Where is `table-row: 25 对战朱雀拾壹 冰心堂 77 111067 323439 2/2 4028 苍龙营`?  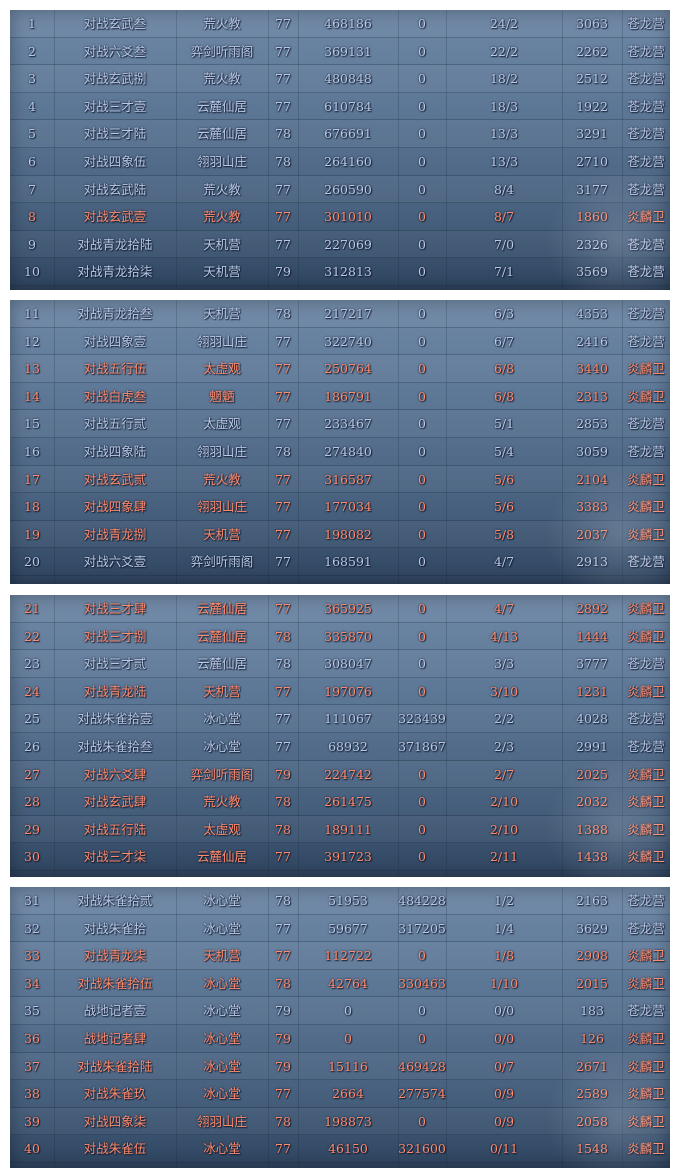 table-row: 25 对战朱雀拾壹 冰心堂 77 111067 323439 2/2 4028 苍龙营 is located at coordinates (340, 719).